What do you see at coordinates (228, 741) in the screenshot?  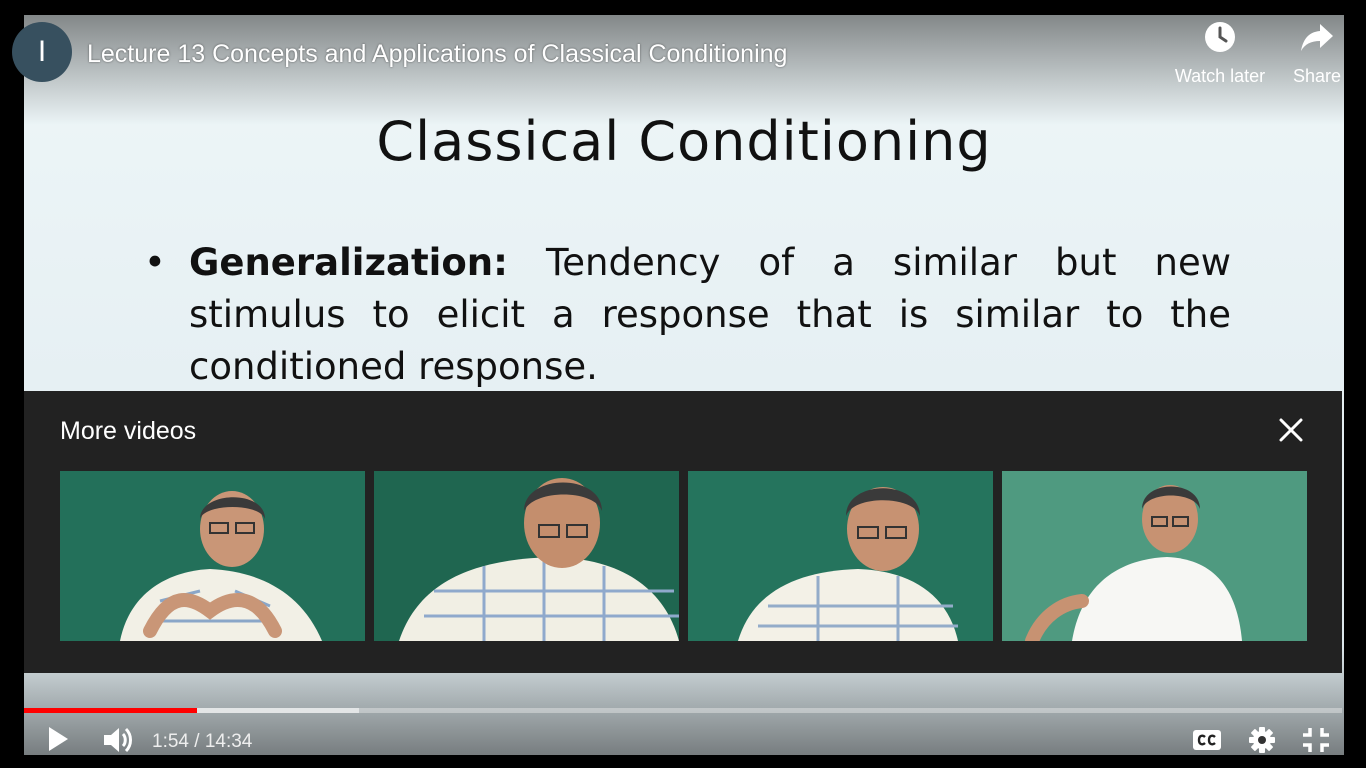 I see `duration: 14:34` at bounding box center [228, 741].